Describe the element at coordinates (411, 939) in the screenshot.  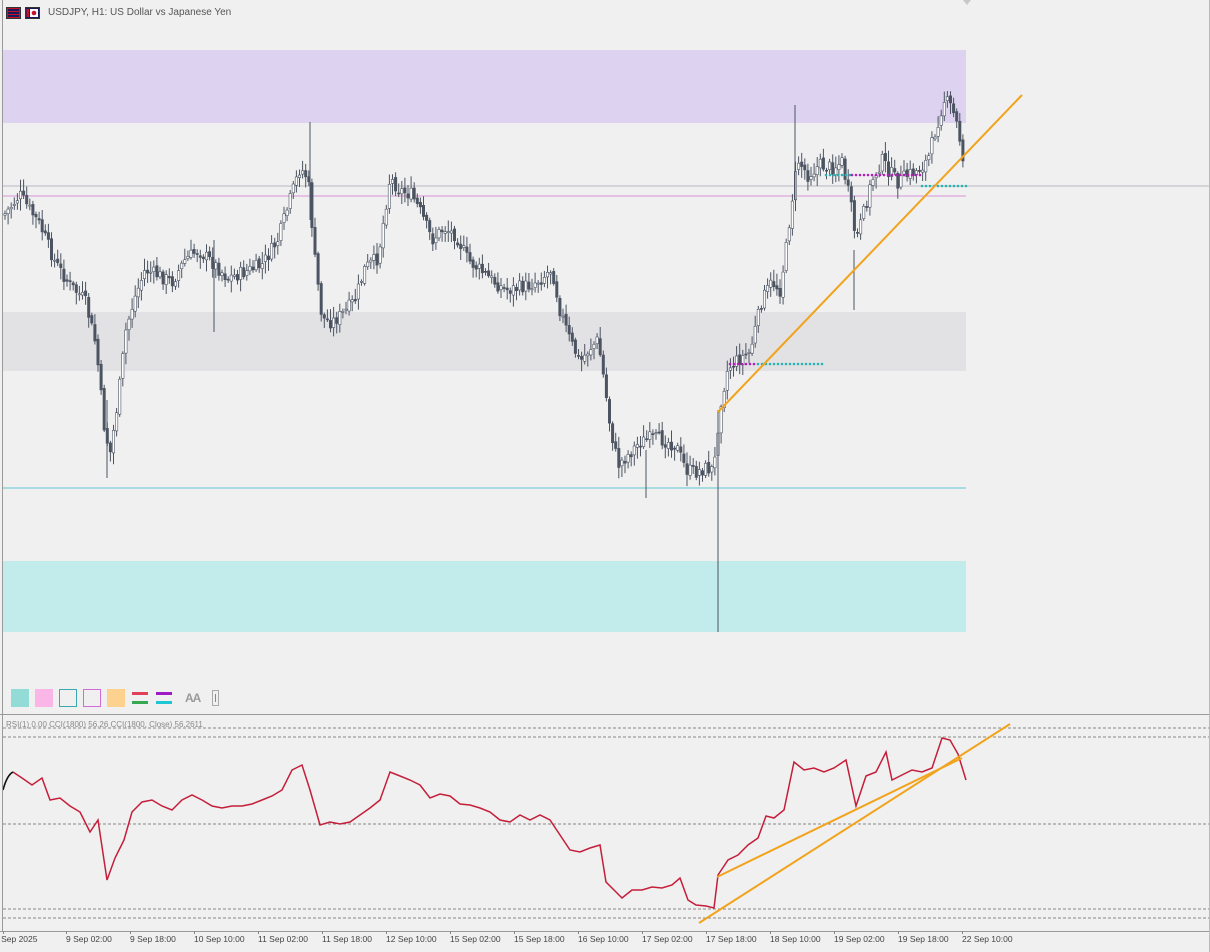
I see `time-axis-label: 12 Sep 10:00` at that location.